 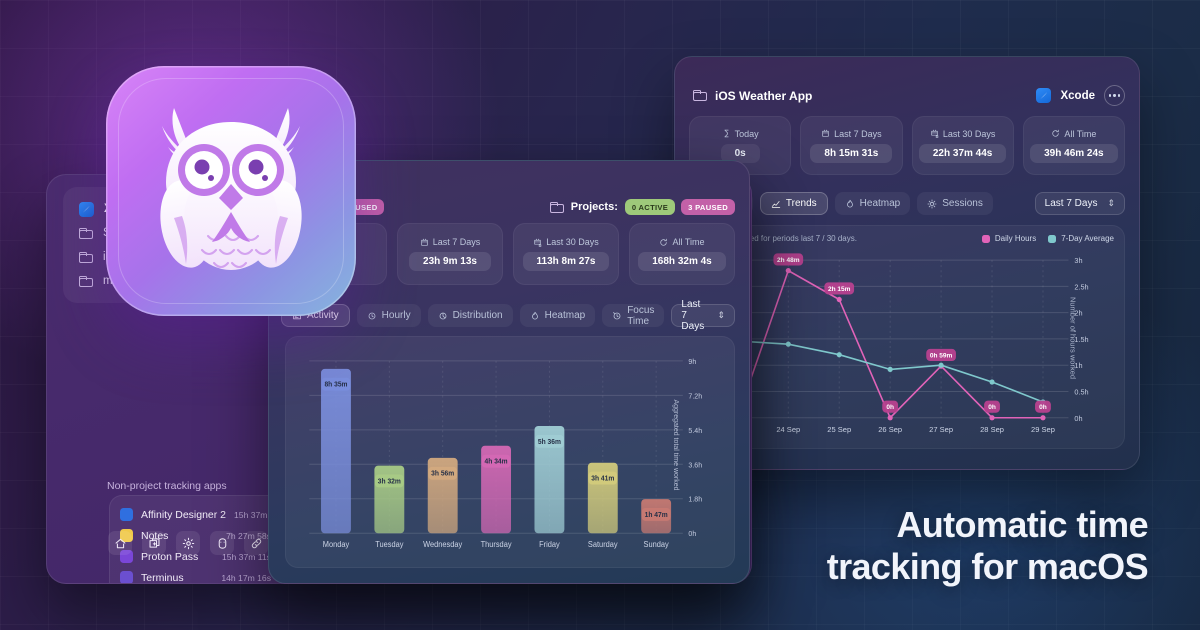 I want to click on owl-icon, so click(x=222, y=543).